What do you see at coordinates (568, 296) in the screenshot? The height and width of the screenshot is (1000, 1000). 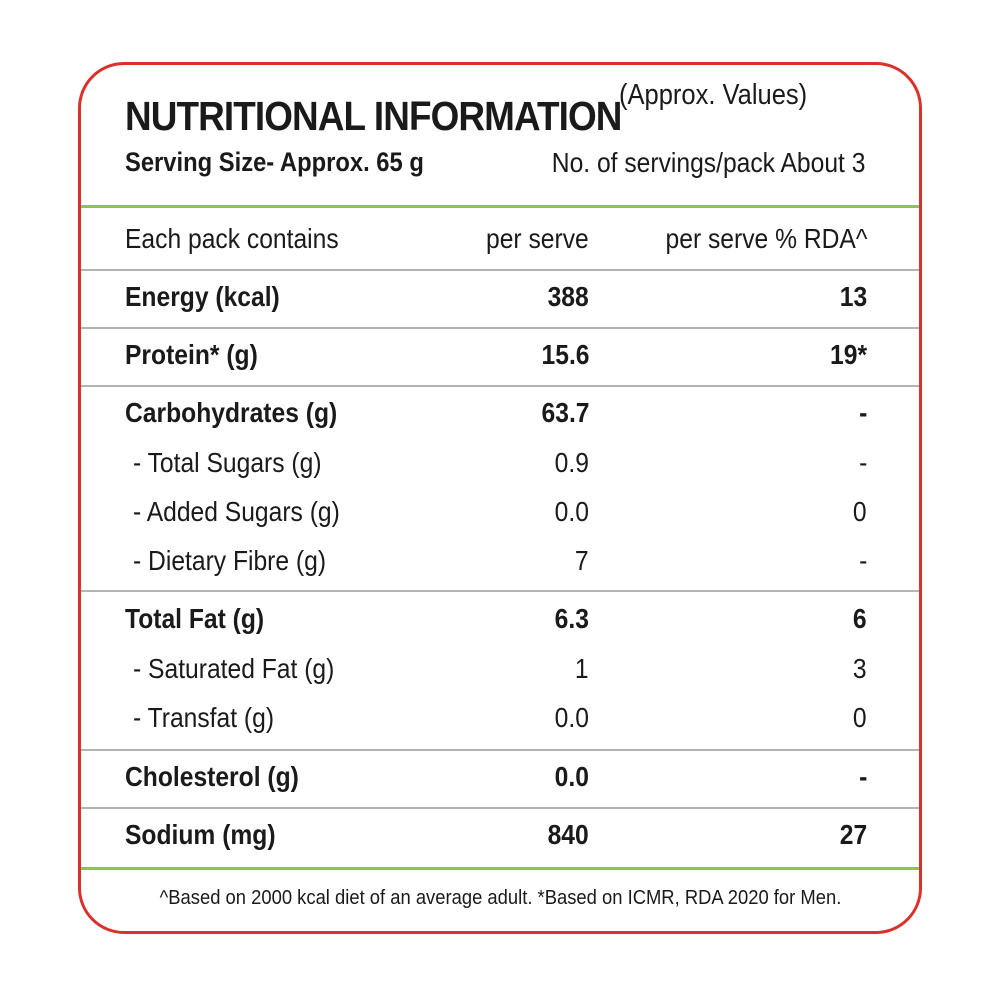 I see `row-per-serve: 388` at bounding box center [568, 296].